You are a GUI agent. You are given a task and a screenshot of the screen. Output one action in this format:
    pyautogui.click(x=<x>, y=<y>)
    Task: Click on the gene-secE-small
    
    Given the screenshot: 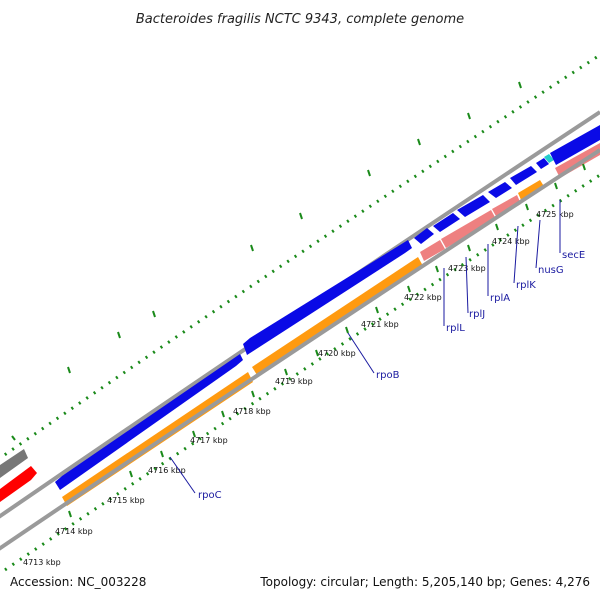 What is the action you would take?
    pyautogui.click(x=549, y=158)
    